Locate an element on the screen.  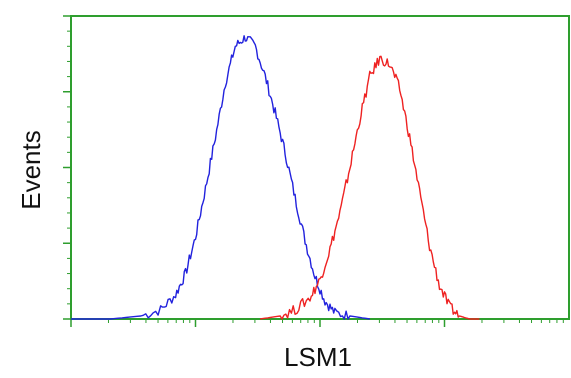
x-axis-label: LSM1 is located at coordinates (318, 357).